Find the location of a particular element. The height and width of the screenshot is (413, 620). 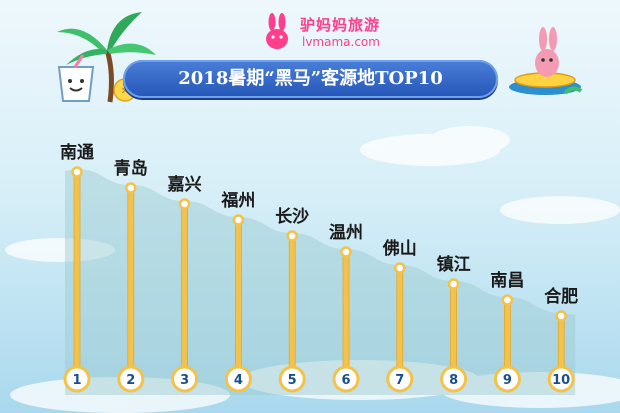

rank-label: 2 is located at coordinates (130, 380).